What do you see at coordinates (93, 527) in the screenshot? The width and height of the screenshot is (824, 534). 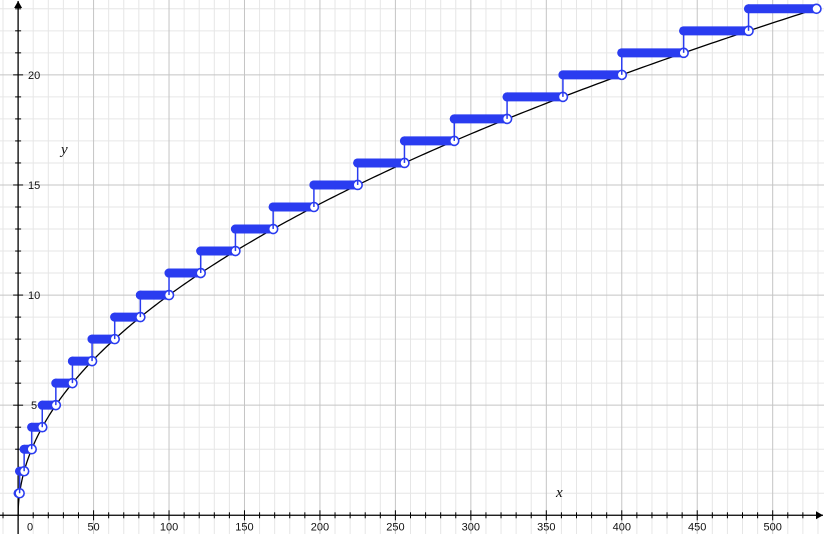 I see `x-tick-label: 50` at bounding box center [93, 527].